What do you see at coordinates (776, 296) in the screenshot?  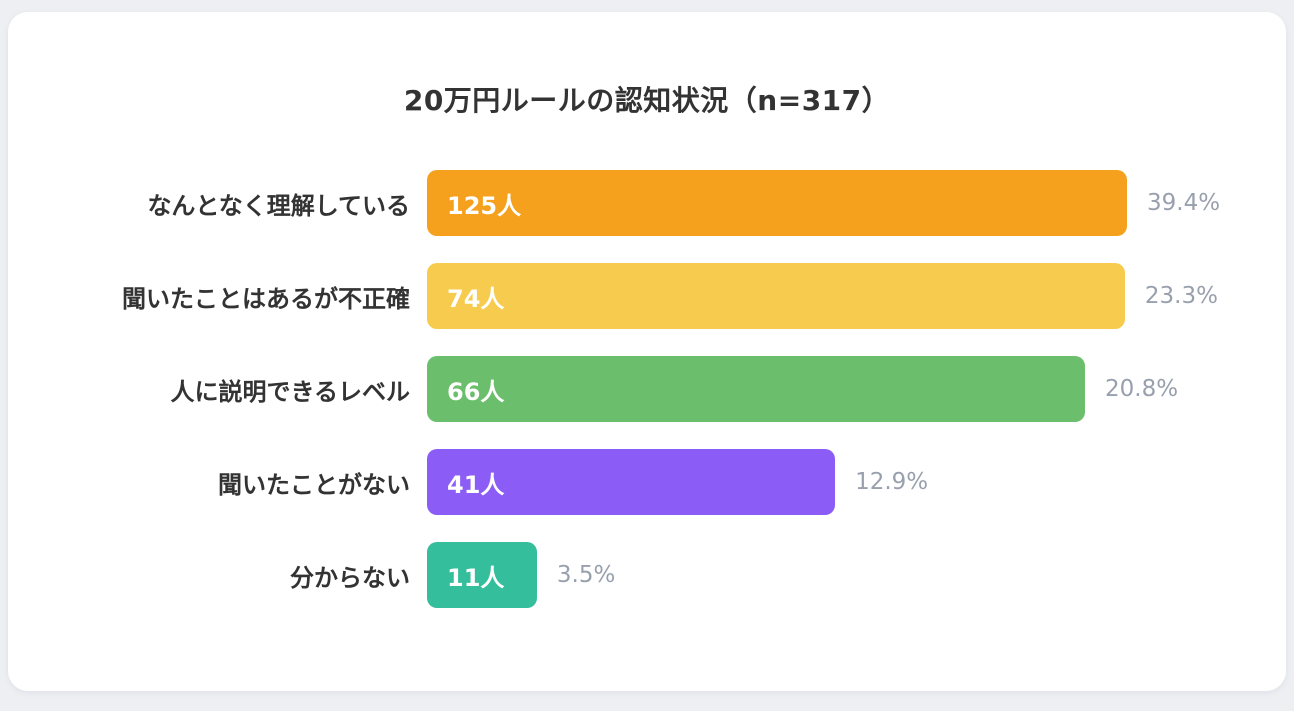 I see `bar: 74人` at bounding box center [776, 296].